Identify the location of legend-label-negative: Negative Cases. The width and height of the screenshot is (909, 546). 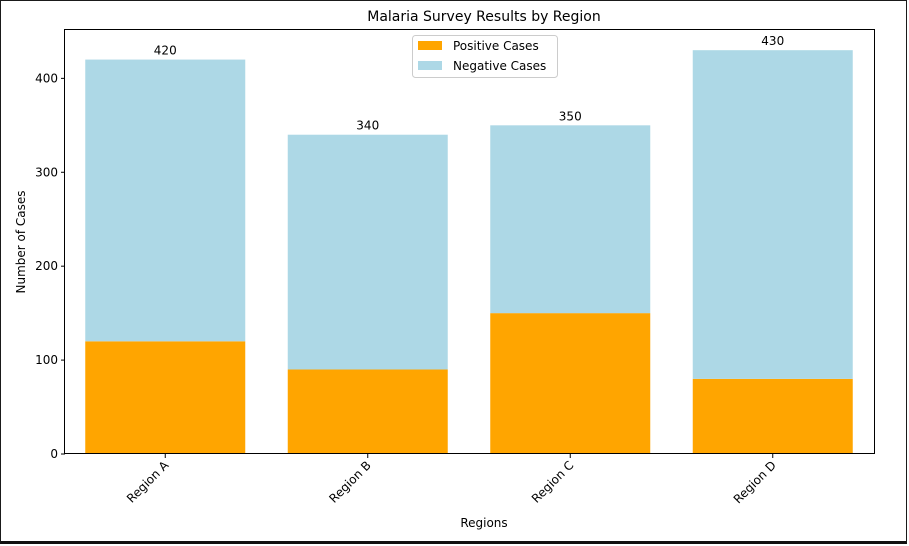
(499, 66).